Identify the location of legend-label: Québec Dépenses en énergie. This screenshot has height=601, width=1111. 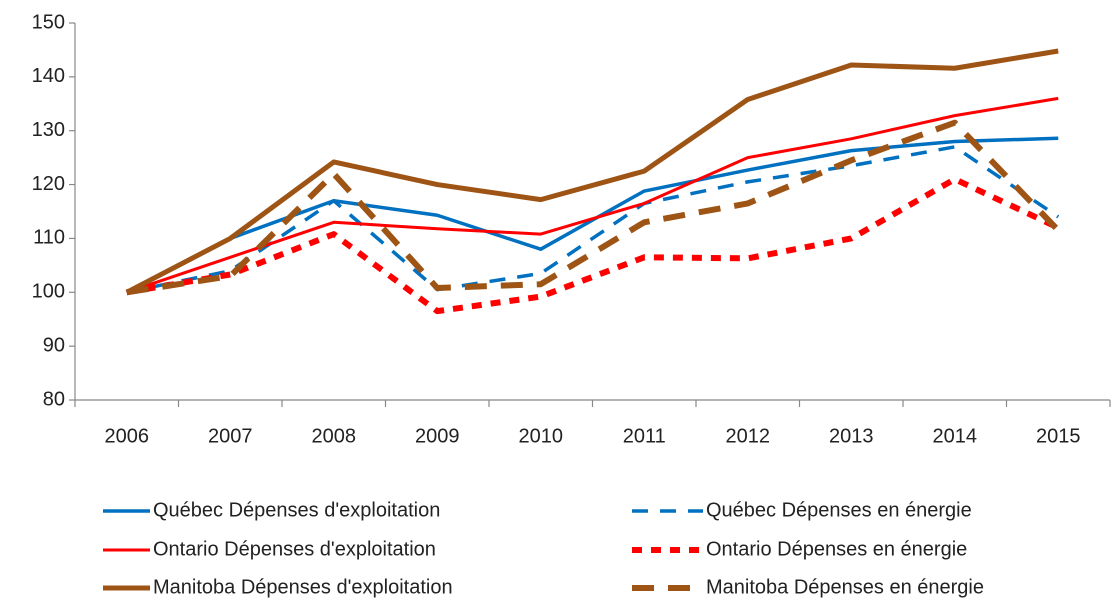
(839, 510).